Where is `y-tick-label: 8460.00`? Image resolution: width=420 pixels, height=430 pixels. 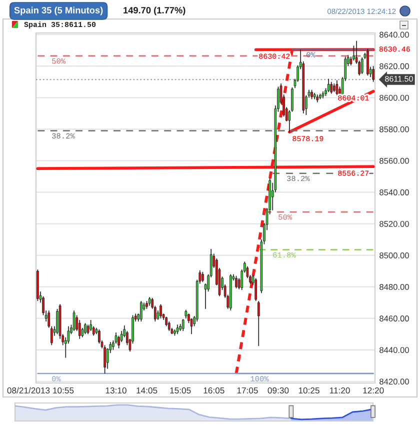
y-tick-label: 8460.00 is located at coordinates (394, 319).